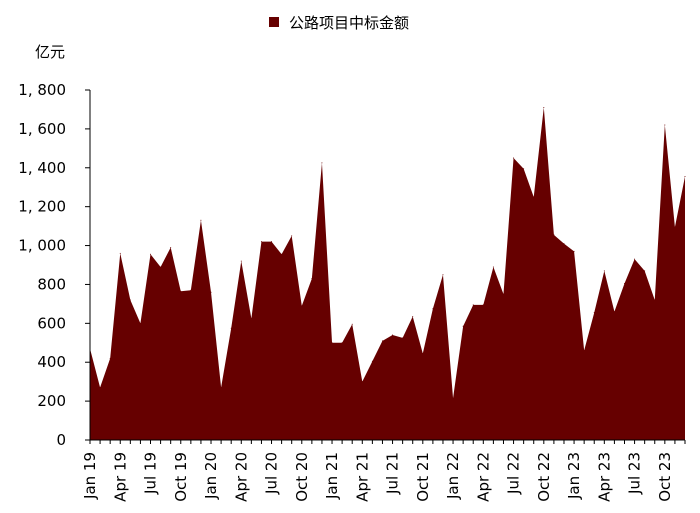 The image size is (700, 513). What do you see at coordinates (42, 129) in the screenshot?
I see `y-tick-label: 1, 600` at bounding box center [42, 129].